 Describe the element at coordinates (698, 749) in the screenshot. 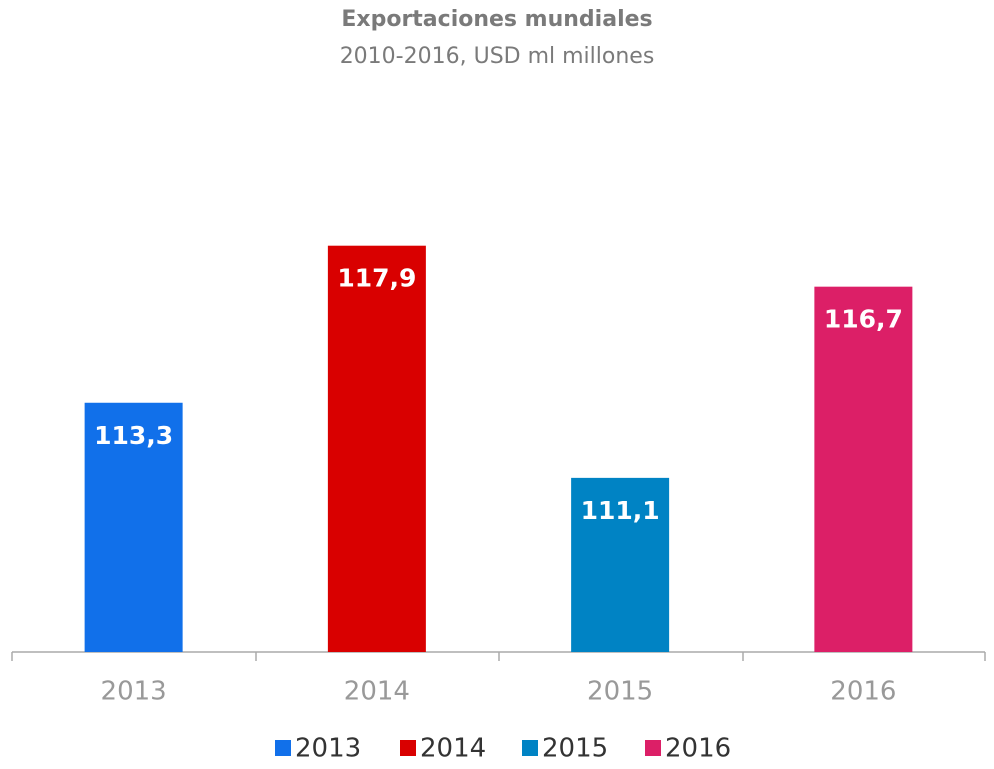

I see `legend-label: 2016` at that location.